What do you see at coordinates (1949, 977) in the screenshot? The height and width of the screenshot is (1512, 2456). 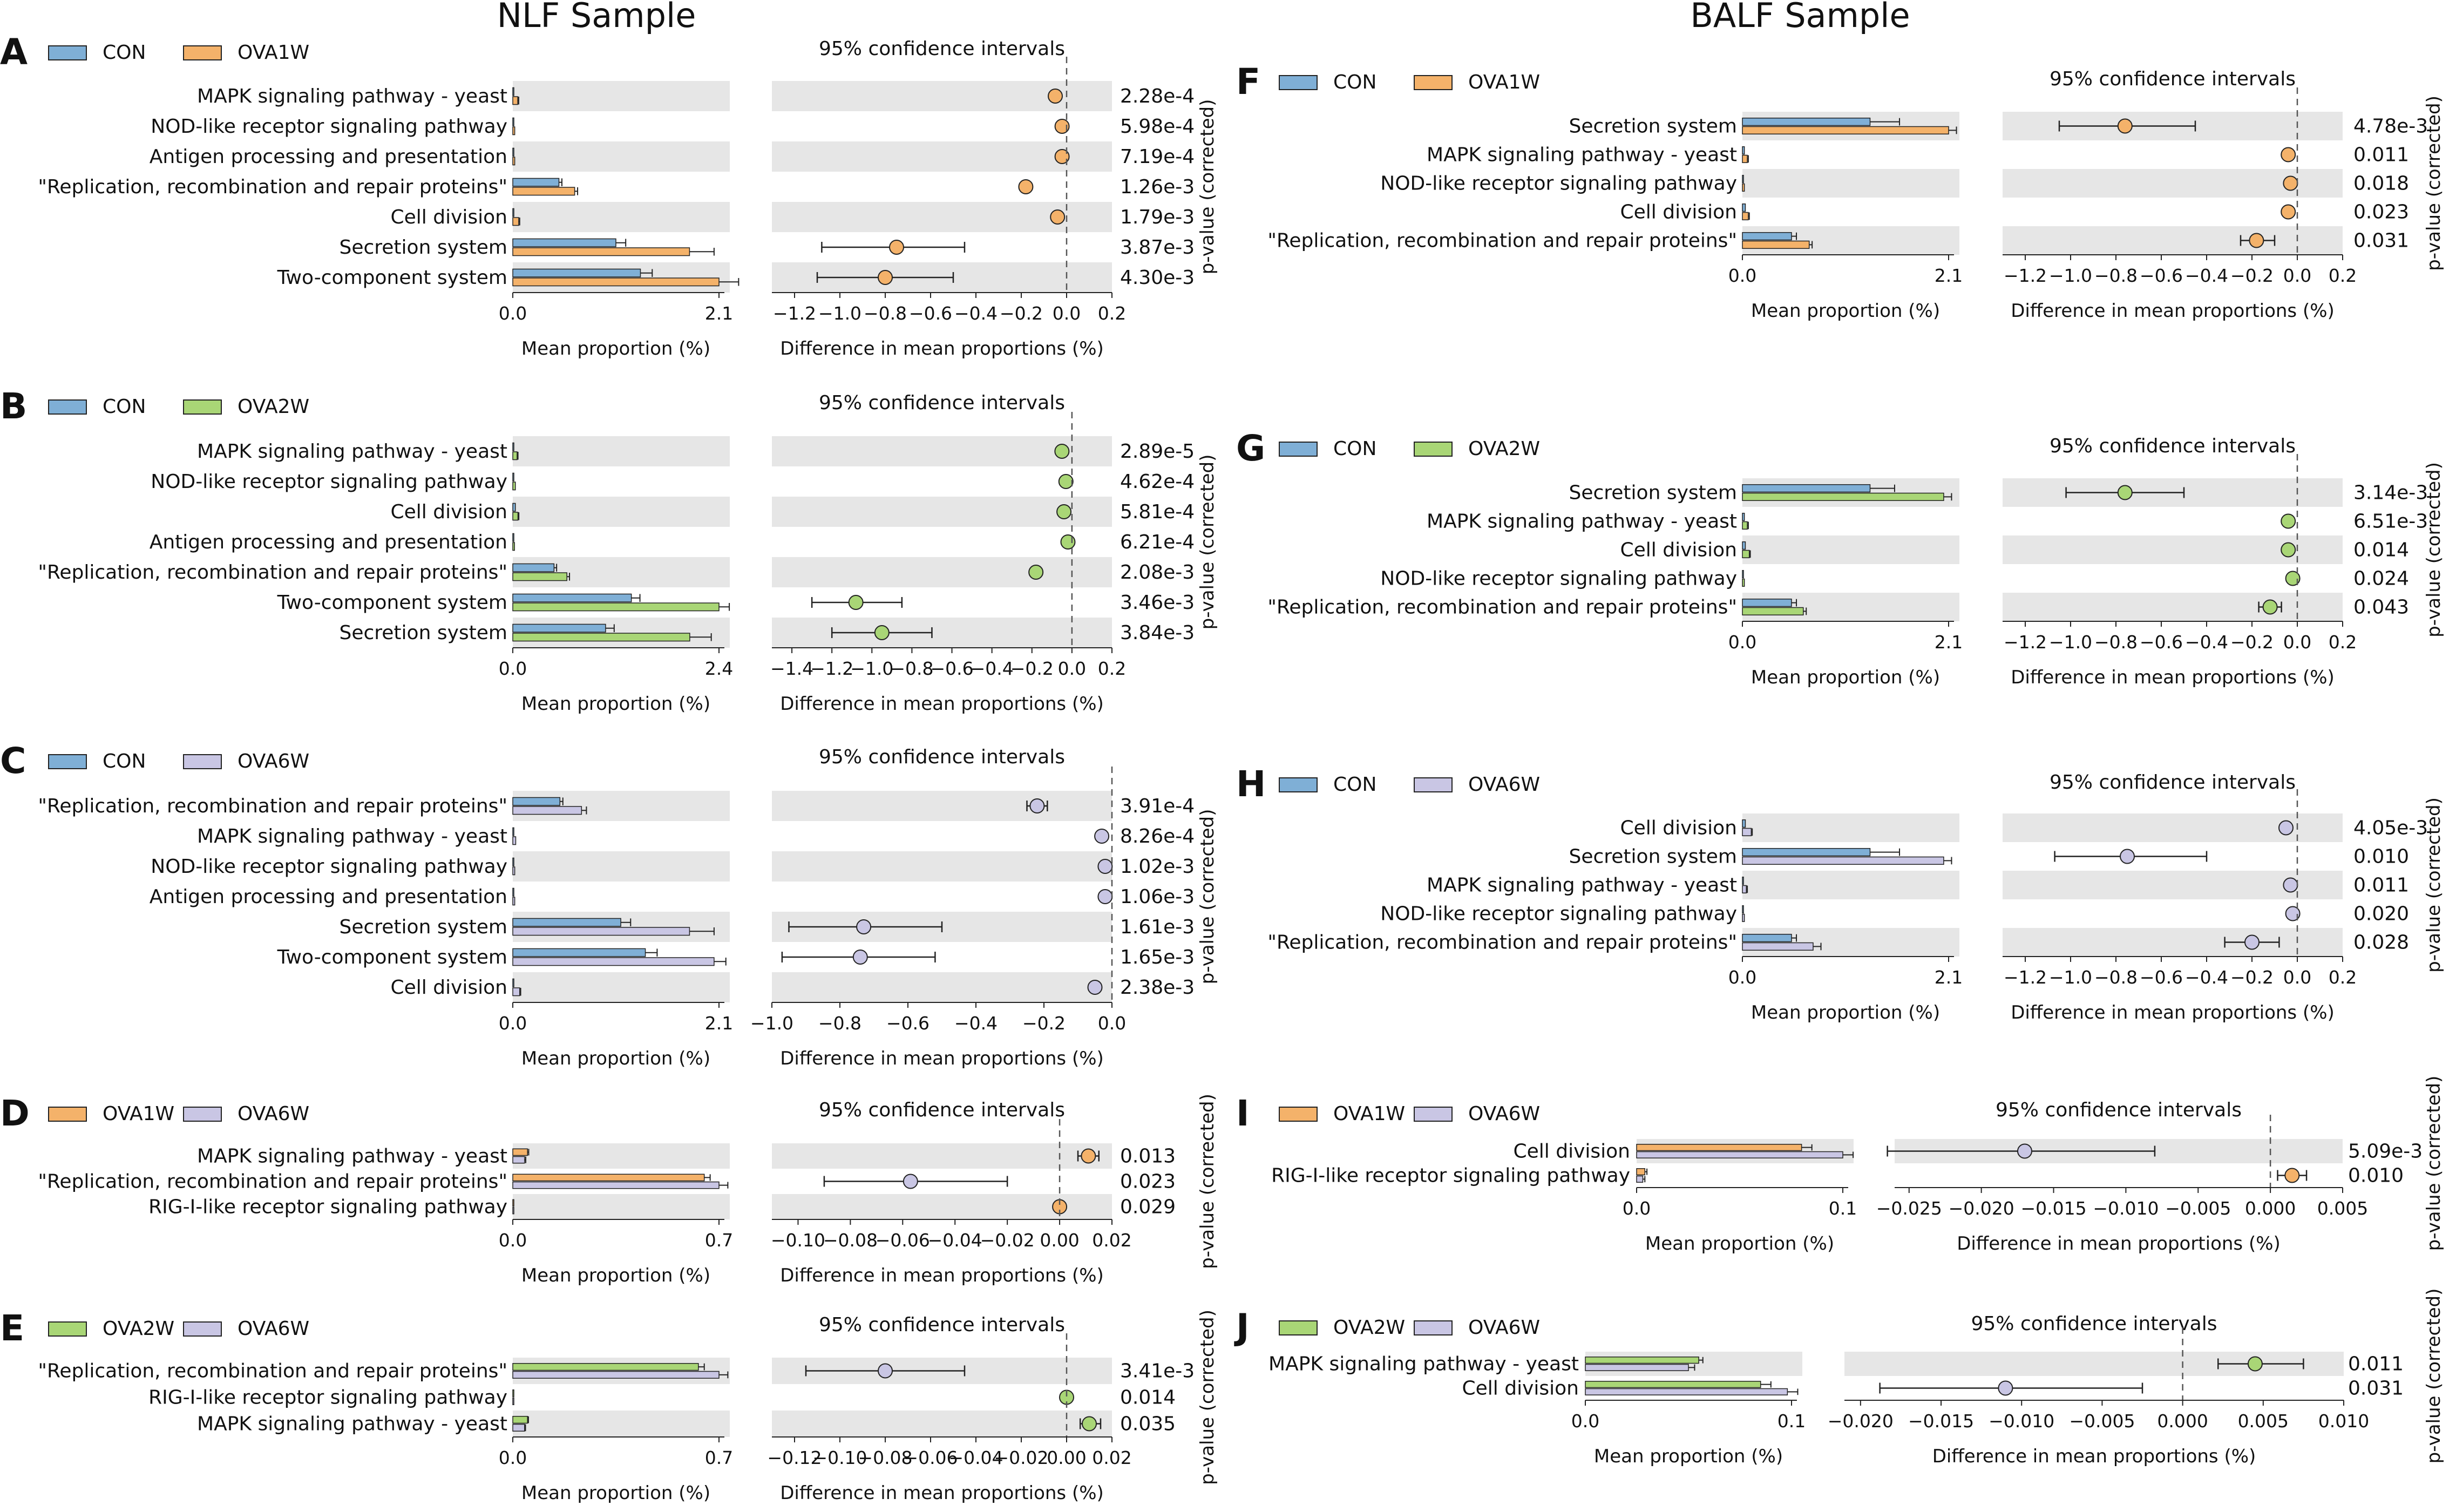 I see `bar-tick-label: 2.1` at bounding box center [1949, 977].